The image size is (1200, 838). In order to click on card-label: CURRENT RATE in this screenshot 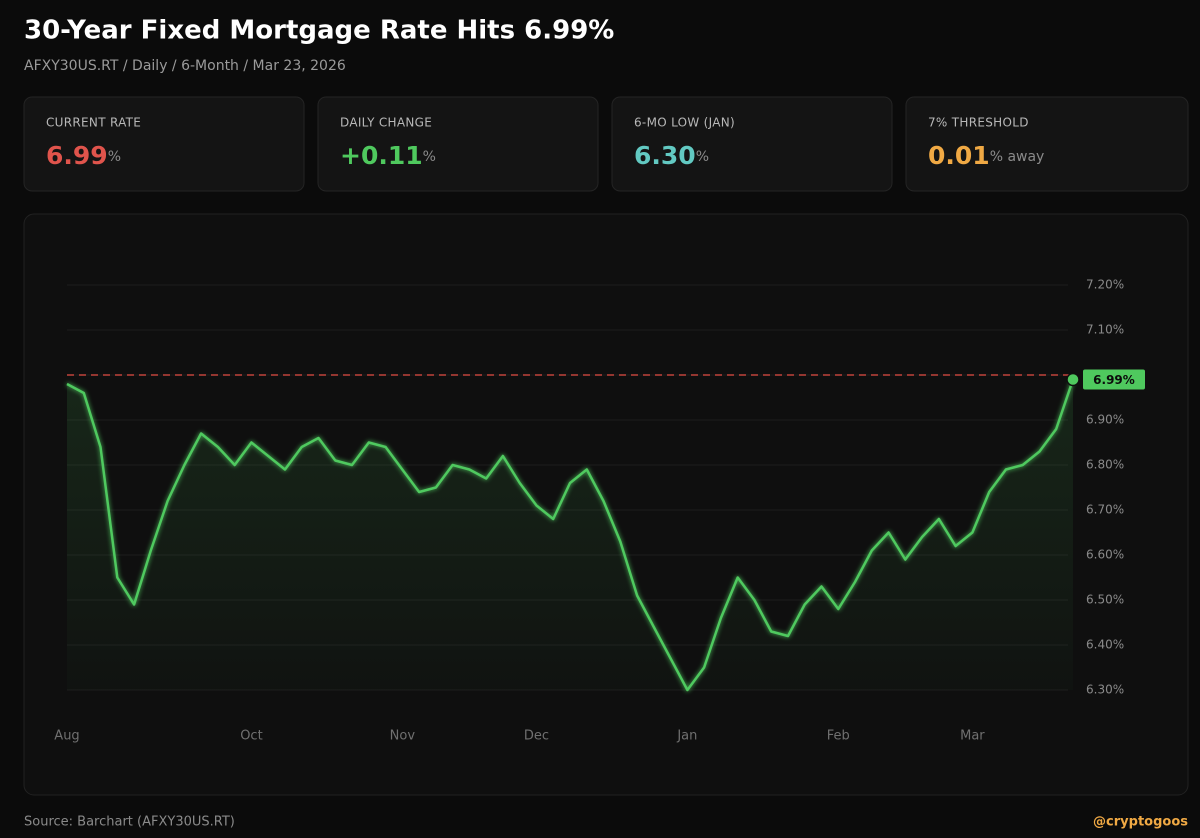, I will do `click(93, 123)`.